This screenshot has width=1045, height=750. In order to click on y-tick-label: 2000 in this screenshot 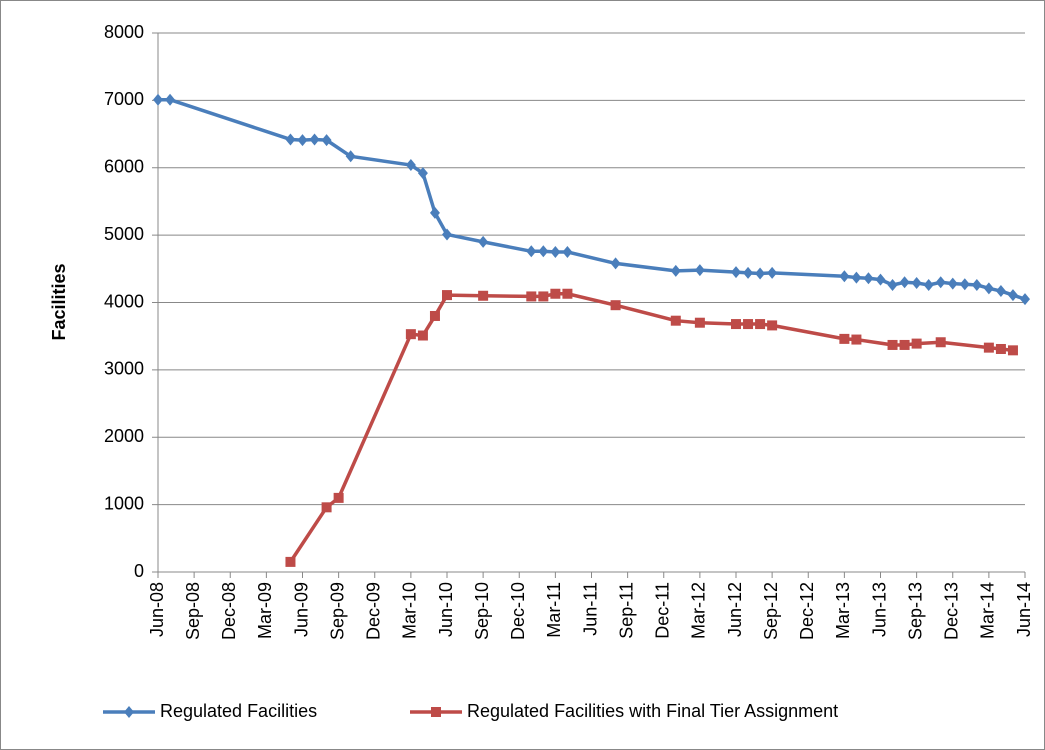, I will do `click(124, 436)`.